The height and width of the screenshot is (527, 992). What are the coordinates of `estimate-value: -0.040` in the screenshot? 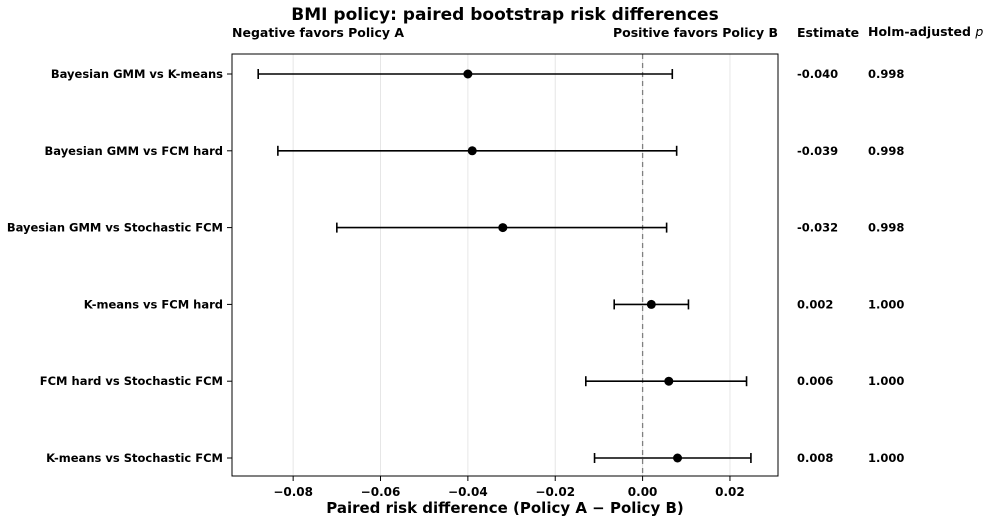 It's located at (817, 74).